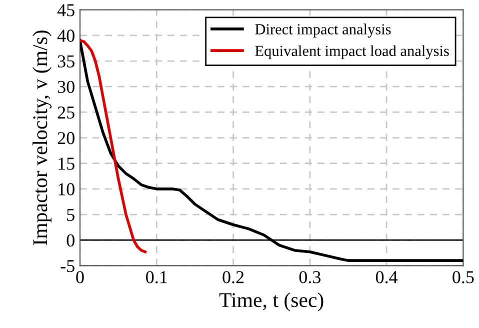  I want to click on x-axis-title: Time, t (sec), so click(271, 302).